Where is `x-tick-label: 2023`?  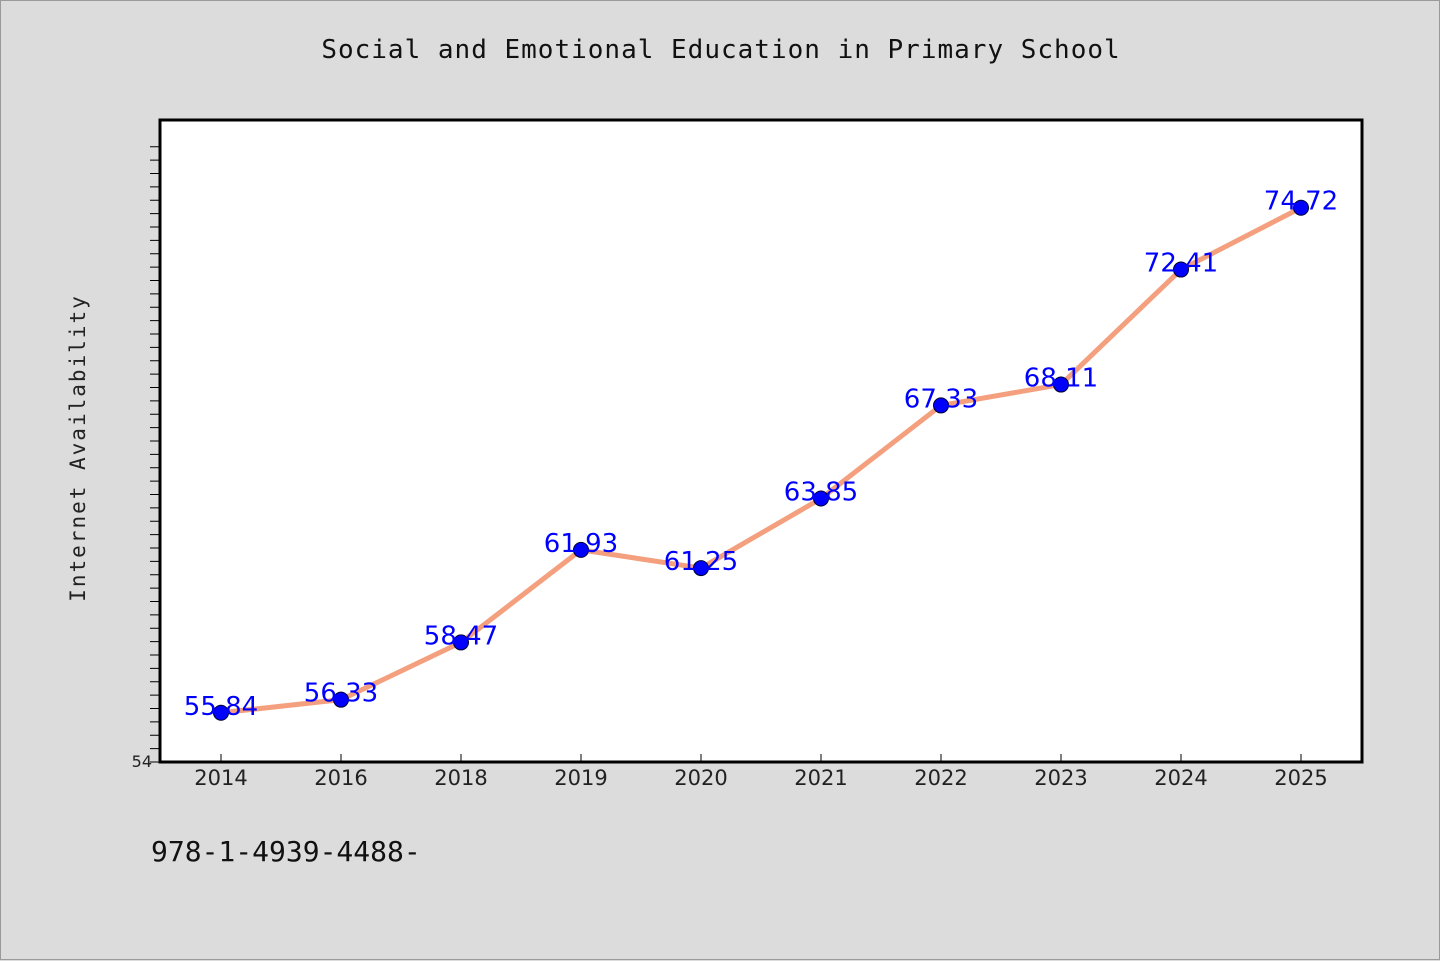
x-tick-label: 2023 is located at coordinates (1060, 778).